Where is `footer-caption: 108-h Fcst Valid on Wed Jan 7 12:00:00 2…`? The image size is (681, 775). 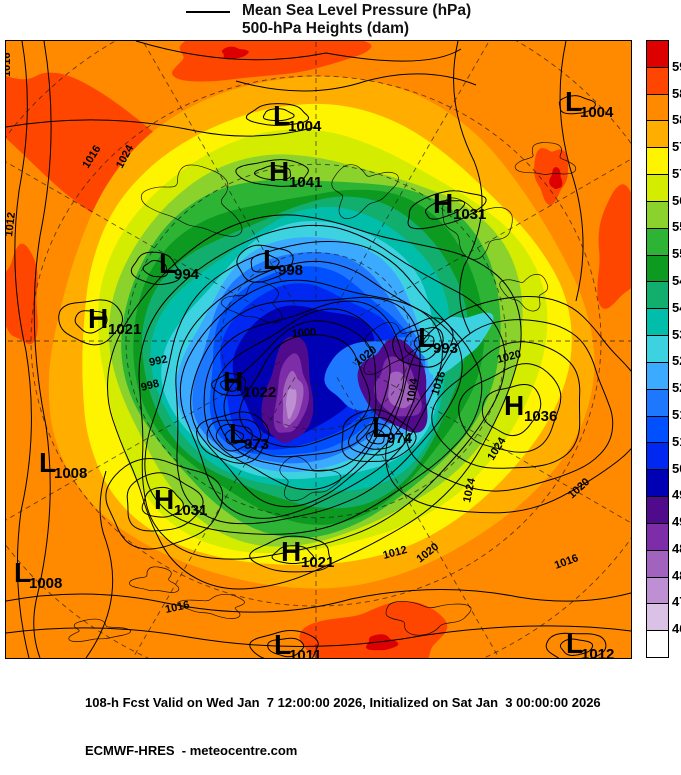
footer-caption: 108-h Fcst Valid on Wed Jan 7 12:00:00 2… is located at coordinates (343, 719).